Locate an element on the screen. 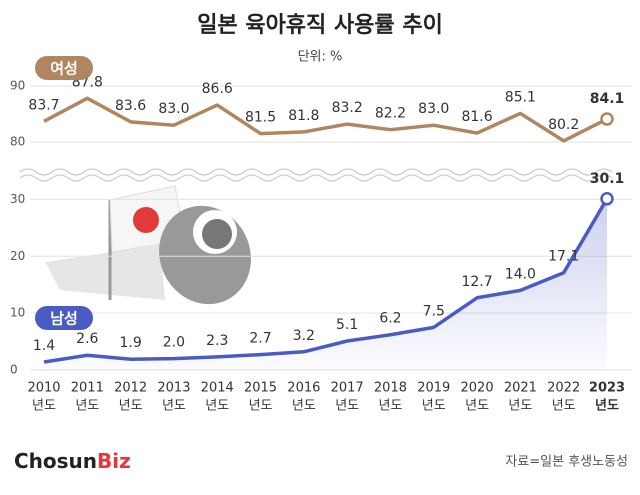 The width and height of the screenshot is (640, 495). line is located at coordinates (325, 119).